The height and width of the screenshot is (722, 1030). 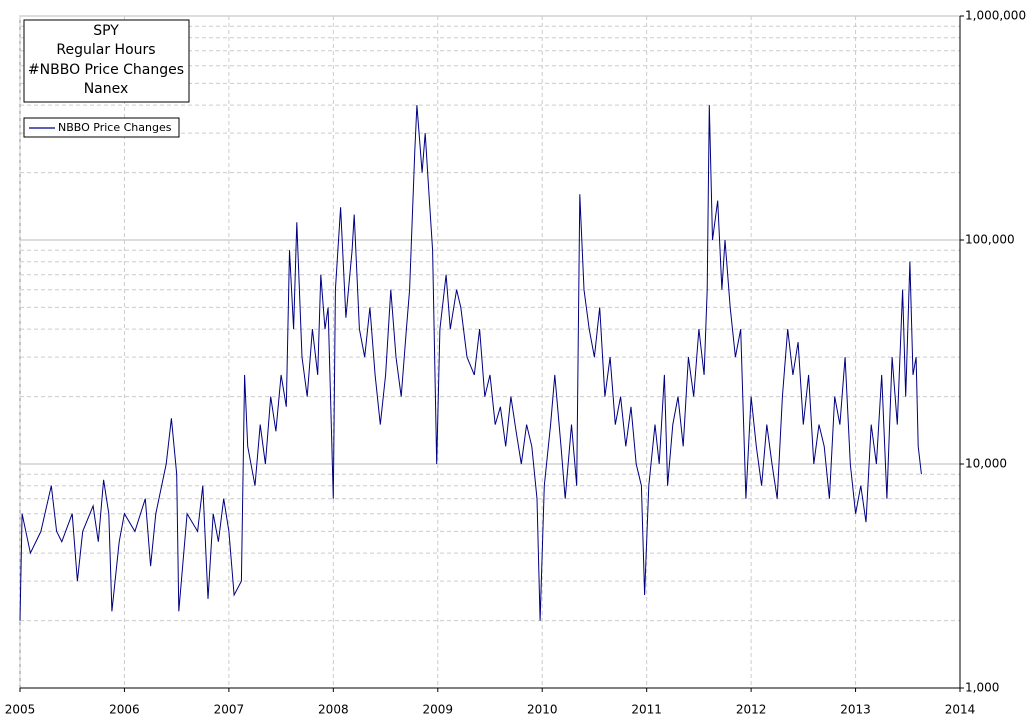 What do you see at coordinates (986, 464) in the screenshot?
I see `y-tick-label: 10,000` at bounding box center [986, 464].